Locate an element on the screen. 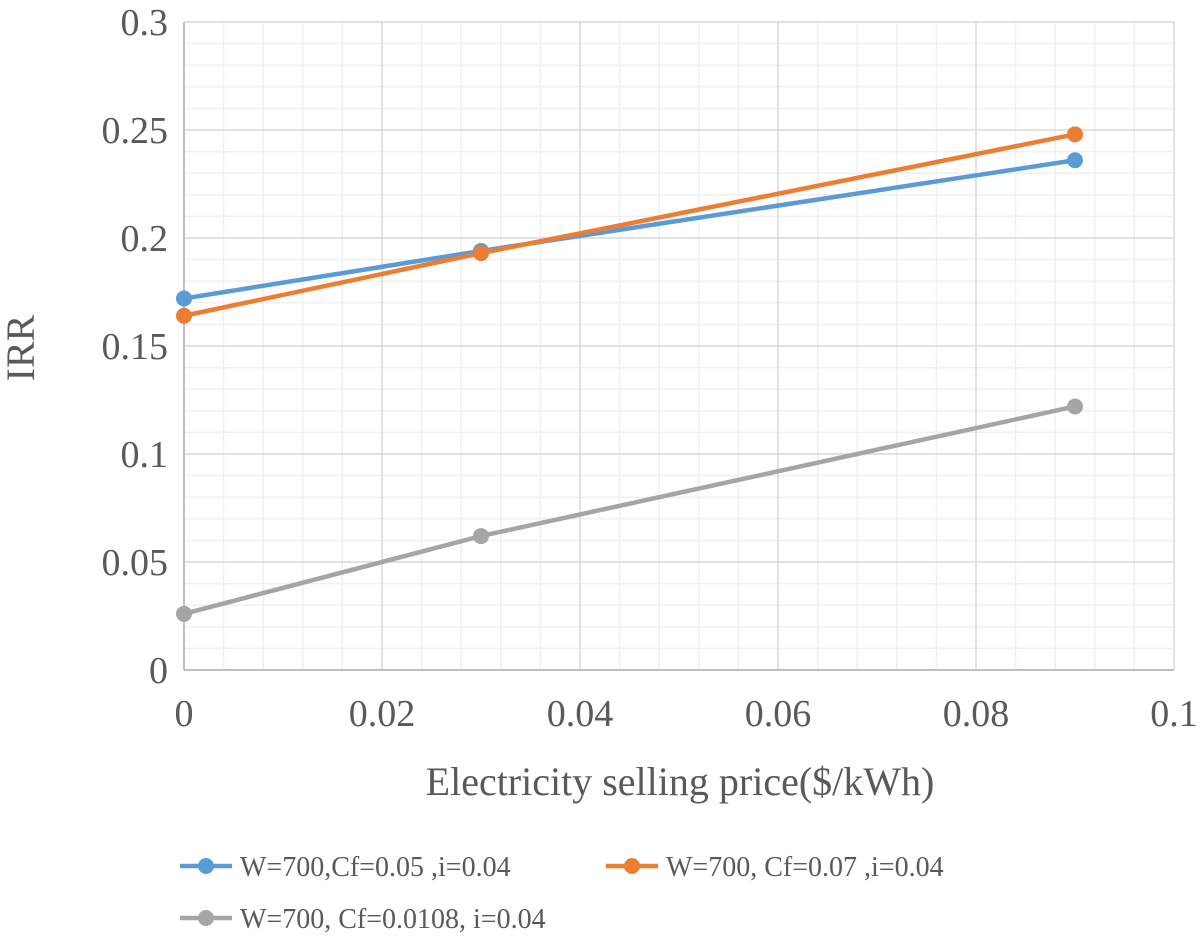  y-tick-label: 0 is located at coordinates (158, 671).